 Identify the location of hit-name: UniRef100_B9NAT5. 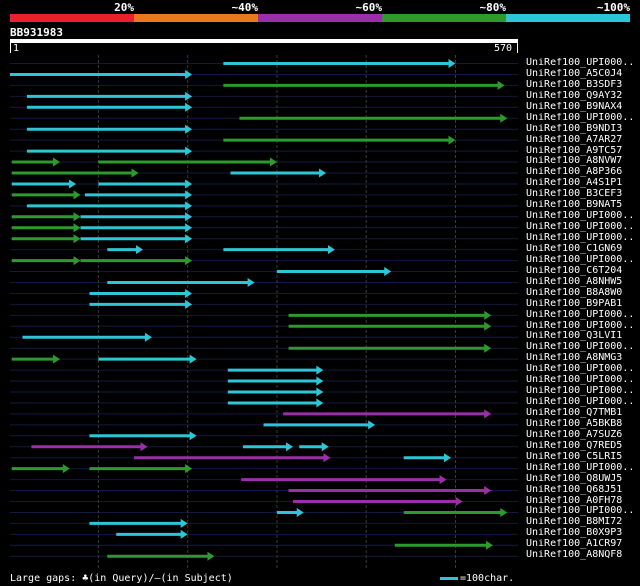
(574, 205).